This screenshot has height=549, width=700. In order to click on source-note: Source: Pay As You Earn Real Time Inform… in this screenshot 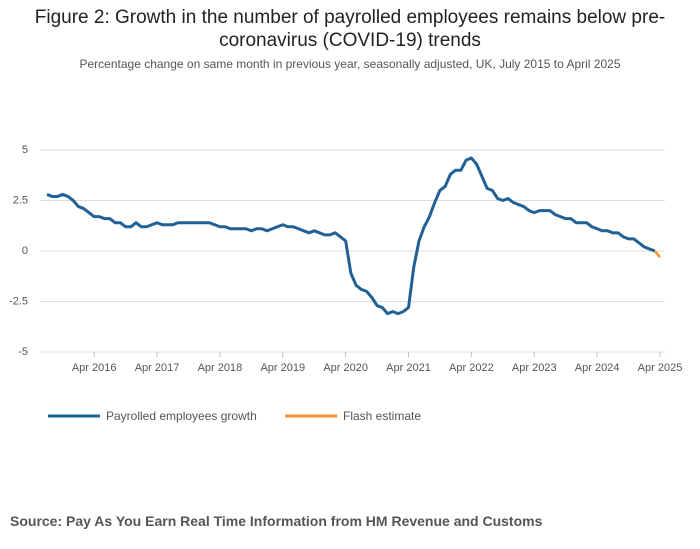, I will do `click(276, 521)`.